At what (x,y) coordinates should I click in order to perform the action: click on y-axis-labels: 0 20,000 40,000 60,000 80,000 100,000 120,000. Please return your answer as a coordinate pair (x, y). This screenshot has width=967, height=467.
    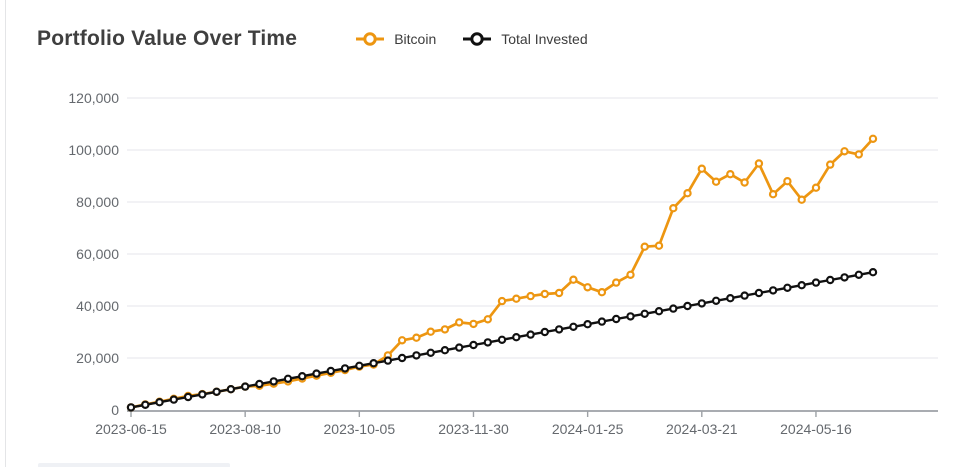
    Looking at the image, I should click on (93, 254).